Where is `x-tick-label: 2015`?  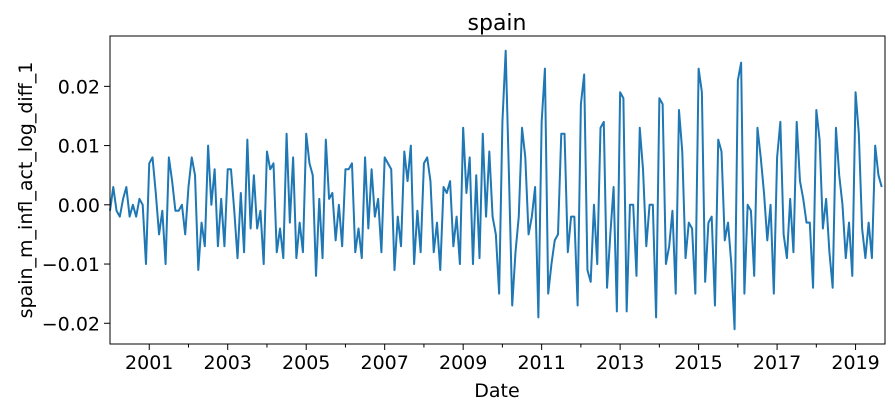
x-tick-label: 2015 is located at coordinates (698, 363).